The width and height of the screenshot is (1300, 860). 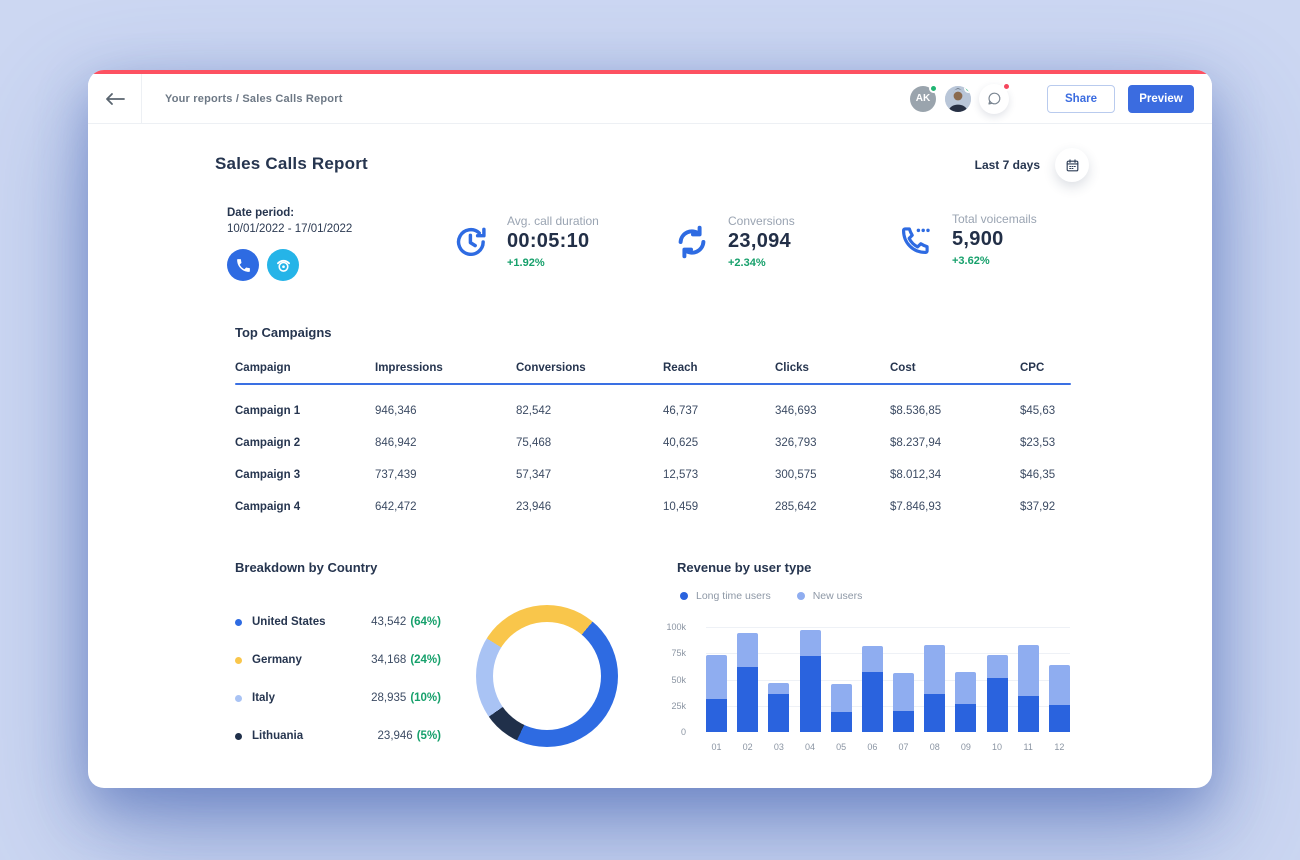 I want to click on country-value: 28,935, so click(x=389, y=698).